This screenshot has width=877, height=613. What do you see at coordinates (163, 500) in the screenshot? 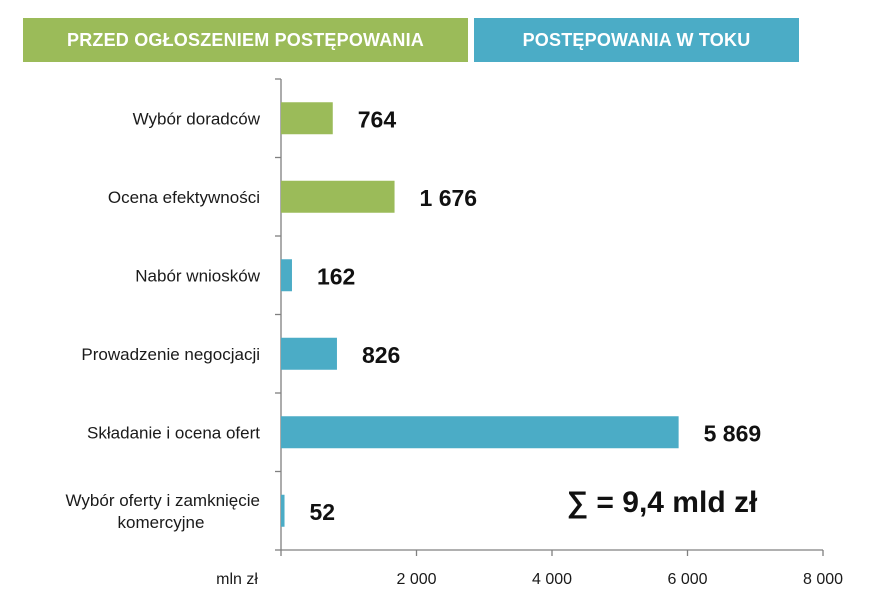
I see `category-label-line: Wybór oferty i zamknięcie` at bounding box center [163, 500].